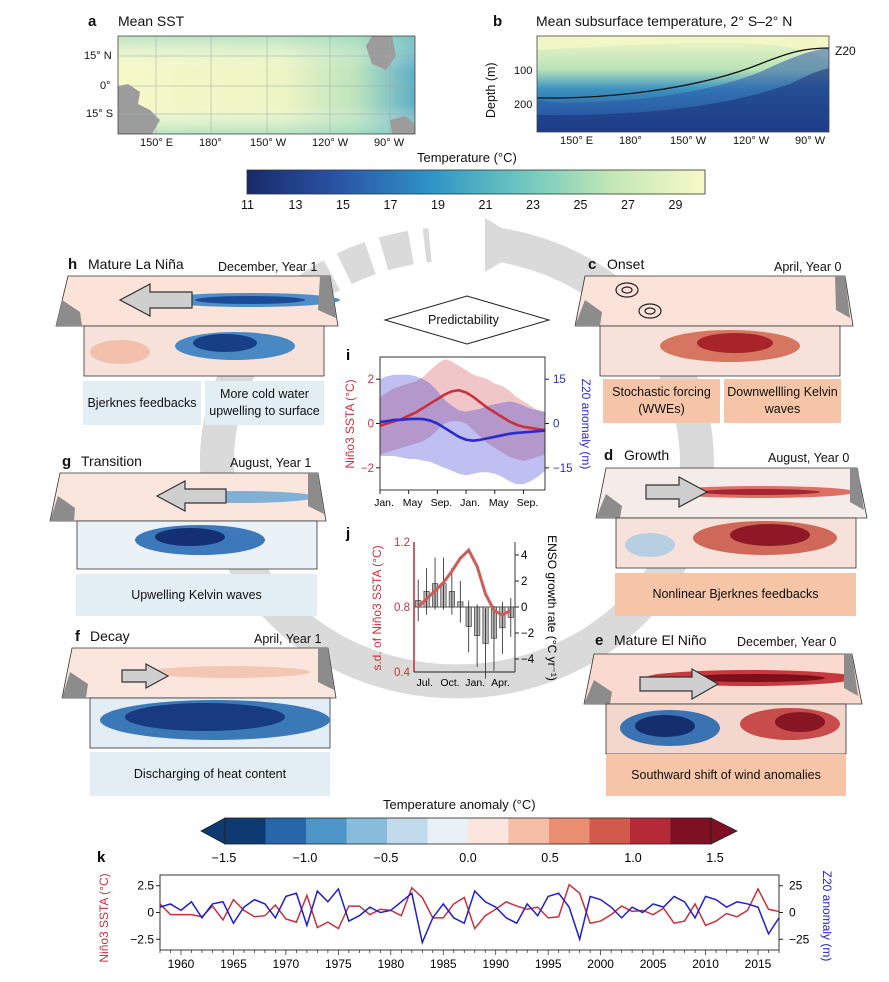 Image resolution: width=889 pixels, height=982 pixels. Describe the element at coordinates (104, 917) in the screenshot. I see `chart-k-ylabel-left: Niño3 SSTA (°C)` at that location.